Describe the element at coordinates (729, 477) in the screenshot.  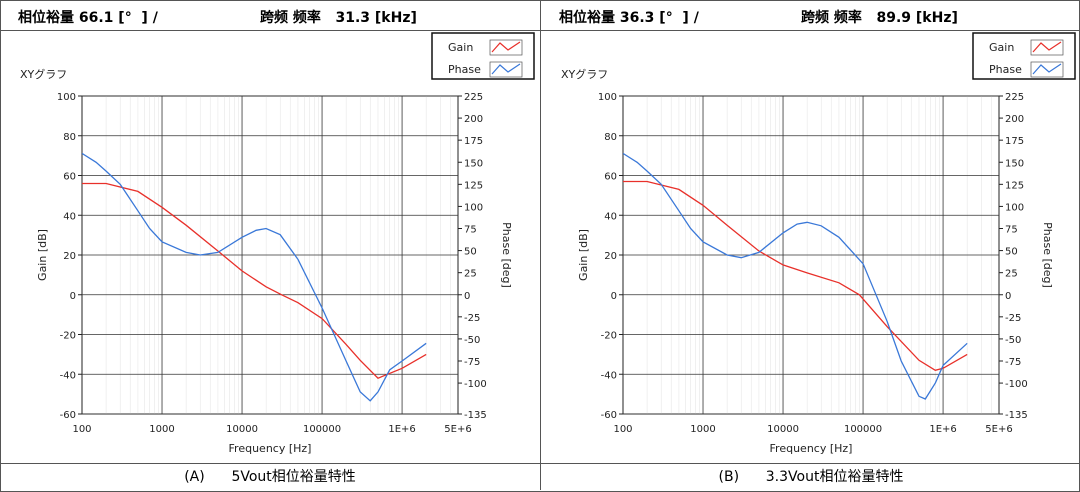
I see `caption-tag: (B)` at that location.